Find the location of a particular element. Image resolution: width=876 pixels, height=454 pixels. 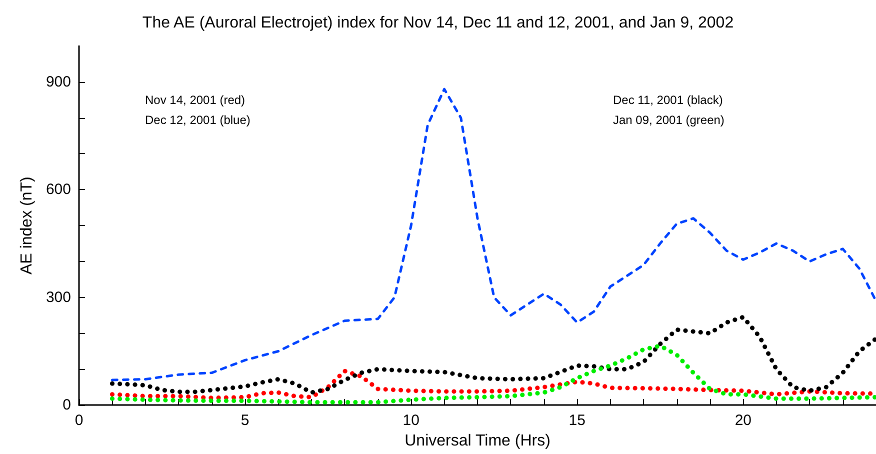

x-tick-label: 0 is located at coordinates (79, 421).